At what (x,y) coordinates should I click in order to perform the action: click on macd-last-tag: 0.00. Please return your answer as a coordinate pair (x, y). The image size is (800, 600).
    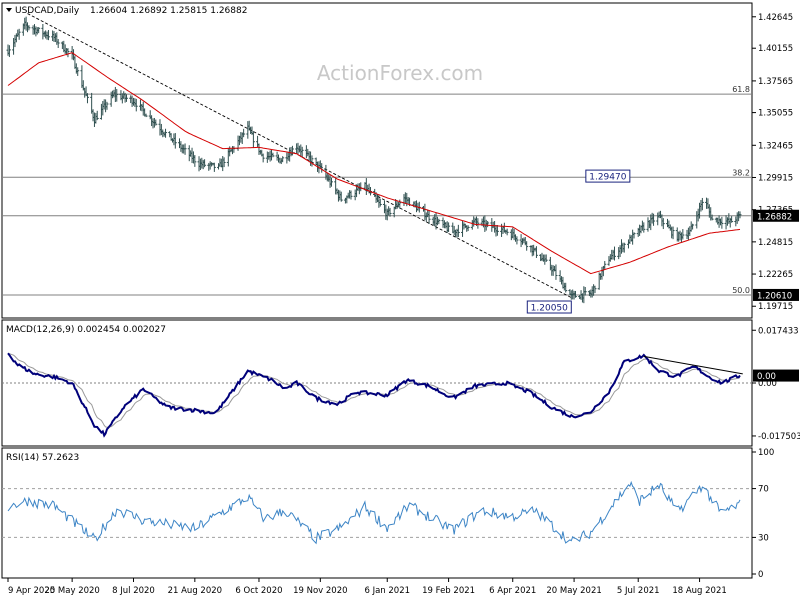
    Looking at the image, I should click on (766, 377).